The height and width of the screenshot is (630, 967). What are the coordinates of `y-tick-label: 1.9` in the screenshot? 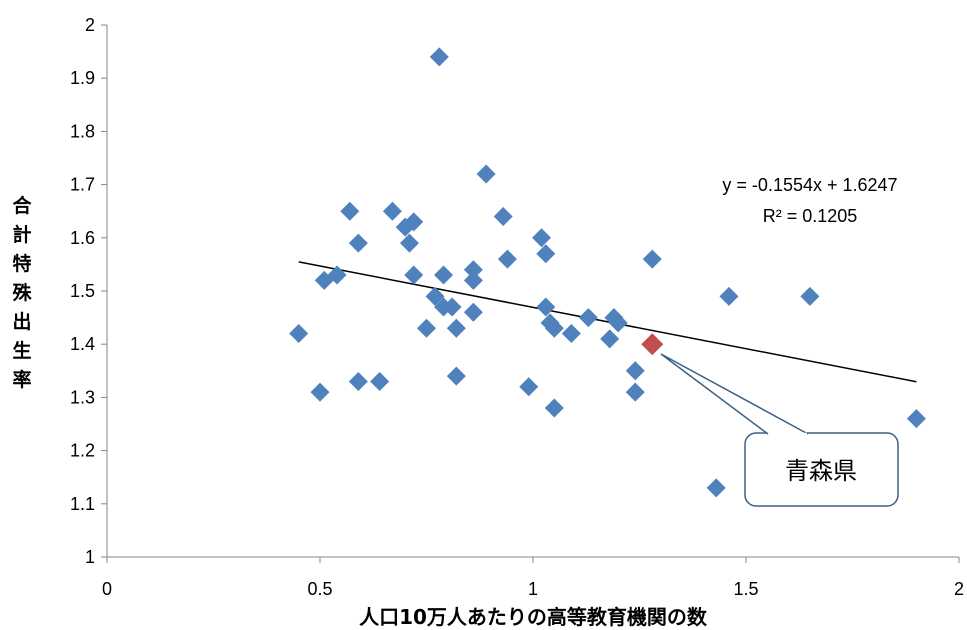 It's located at (82, 78).